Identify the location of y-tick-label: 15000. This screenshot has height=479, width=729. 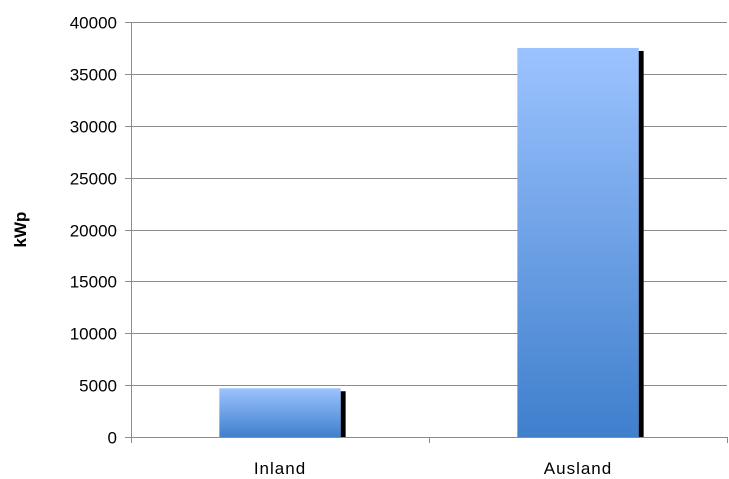
(93, 282).